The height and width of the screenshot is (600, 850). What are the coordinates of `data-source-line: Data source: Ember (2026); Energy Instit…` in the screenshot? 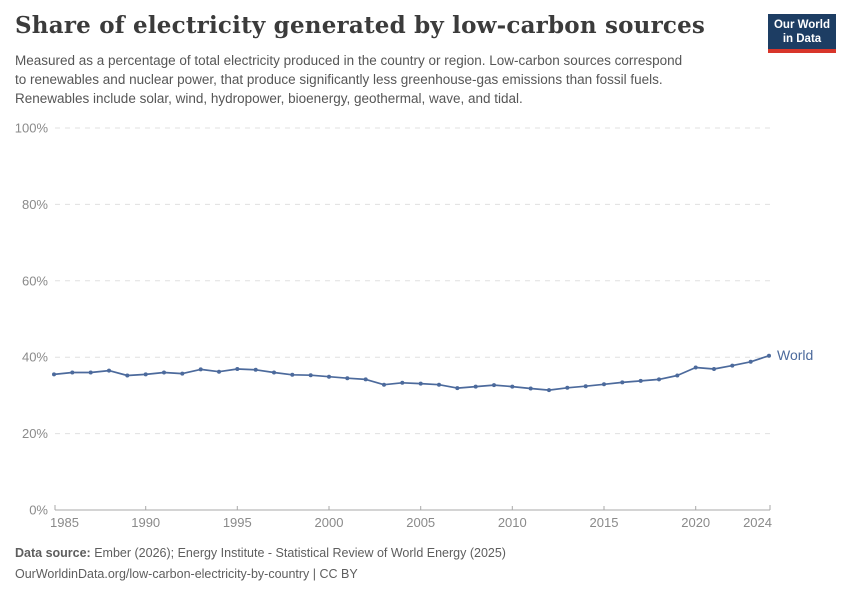 It's located at (260, 553).